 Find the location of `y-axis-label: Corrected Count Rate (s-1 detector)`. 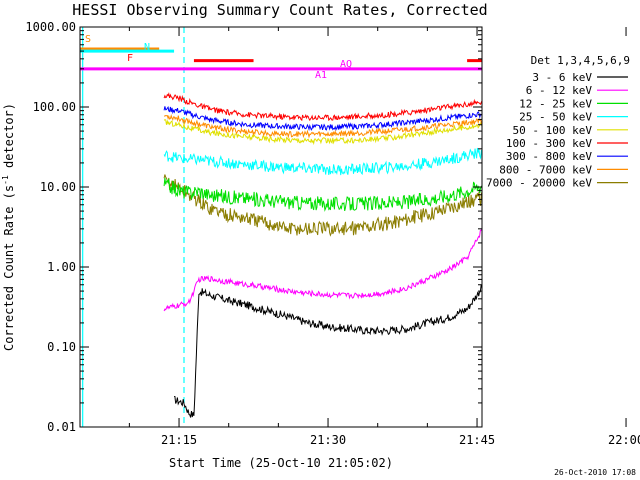

y-axis-label: Corrected Count Rate (s-1 detector) is located at coordinates (8, 227).